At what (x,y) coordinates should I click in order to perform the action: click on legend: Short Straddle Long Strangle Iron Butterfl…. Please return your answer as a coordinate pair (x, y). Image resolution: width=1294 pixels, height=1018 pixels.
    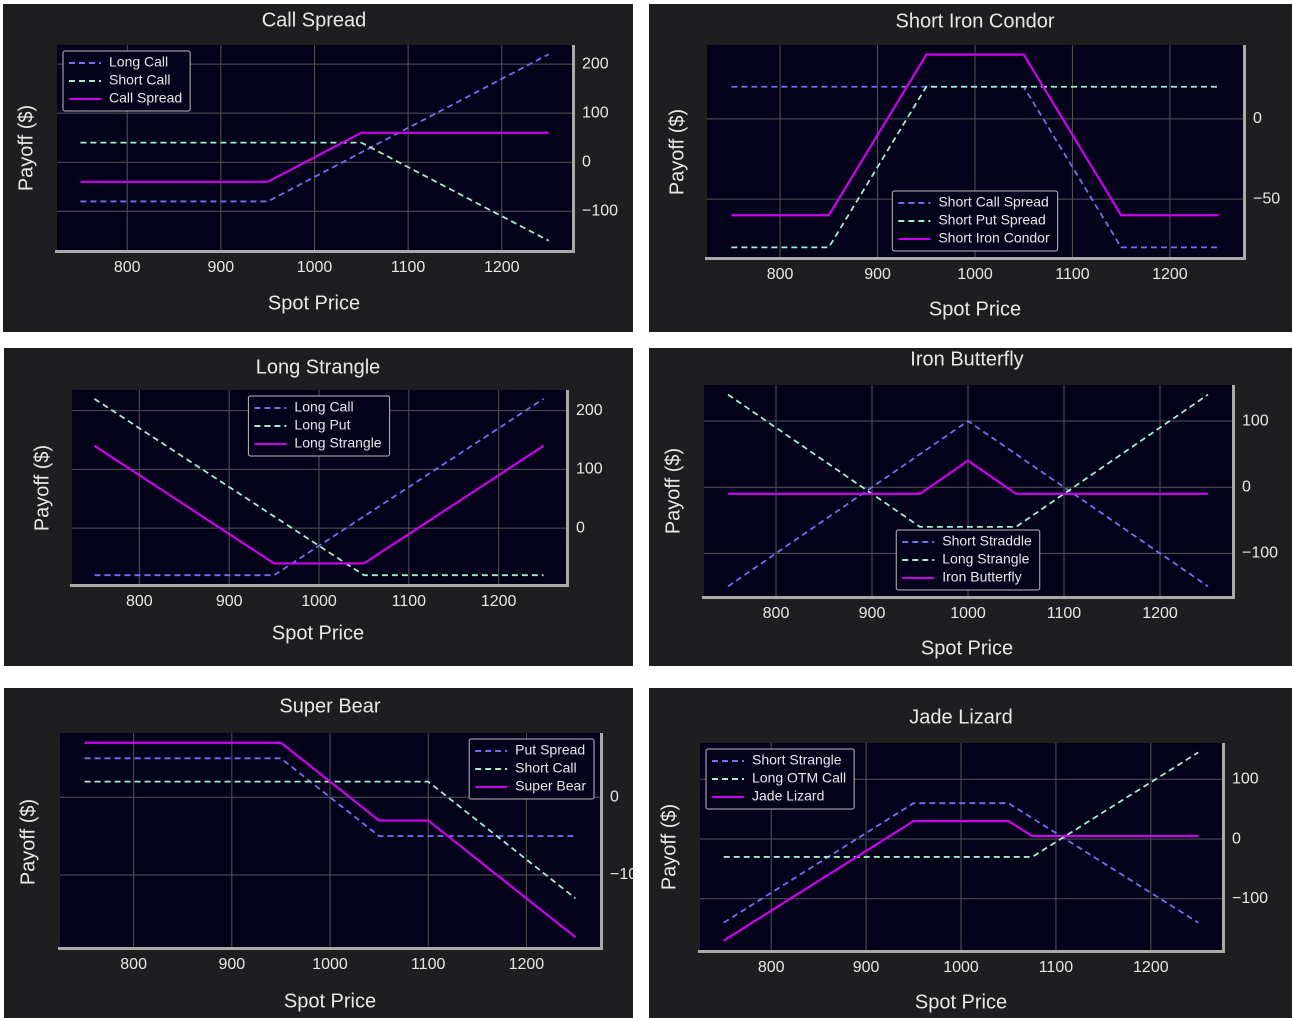
    Looking at the image, I should click on (968, 560).